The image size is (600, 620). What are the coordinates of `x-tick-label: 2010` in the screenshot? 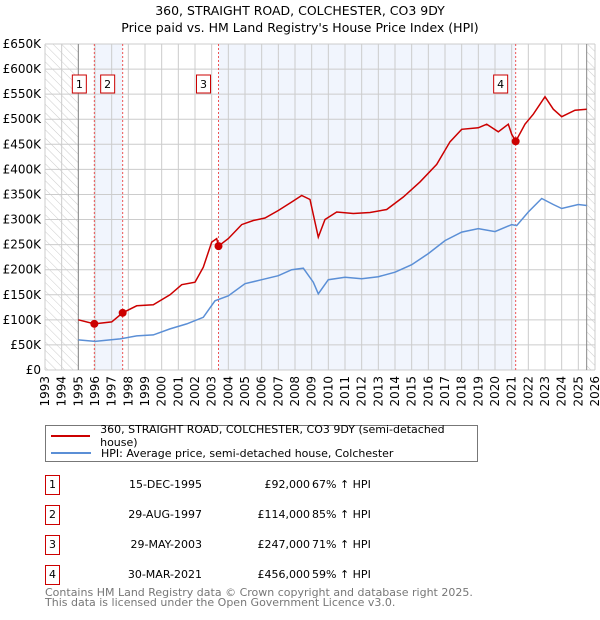 It's located at (328, 391).